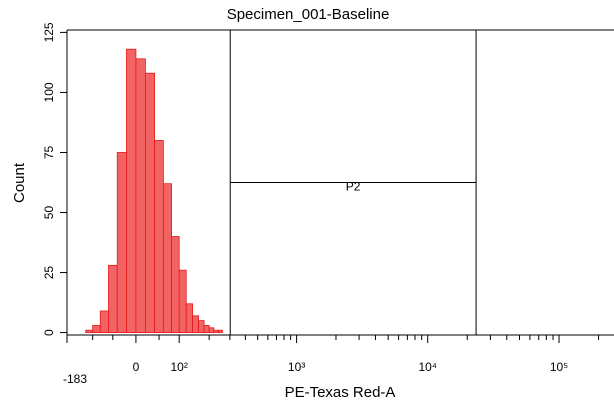 This screenshot has width=614, height=410. Describe the element at coordinates (49, 273) in the screenshot. I see `y-tick-label: 25` at that location.